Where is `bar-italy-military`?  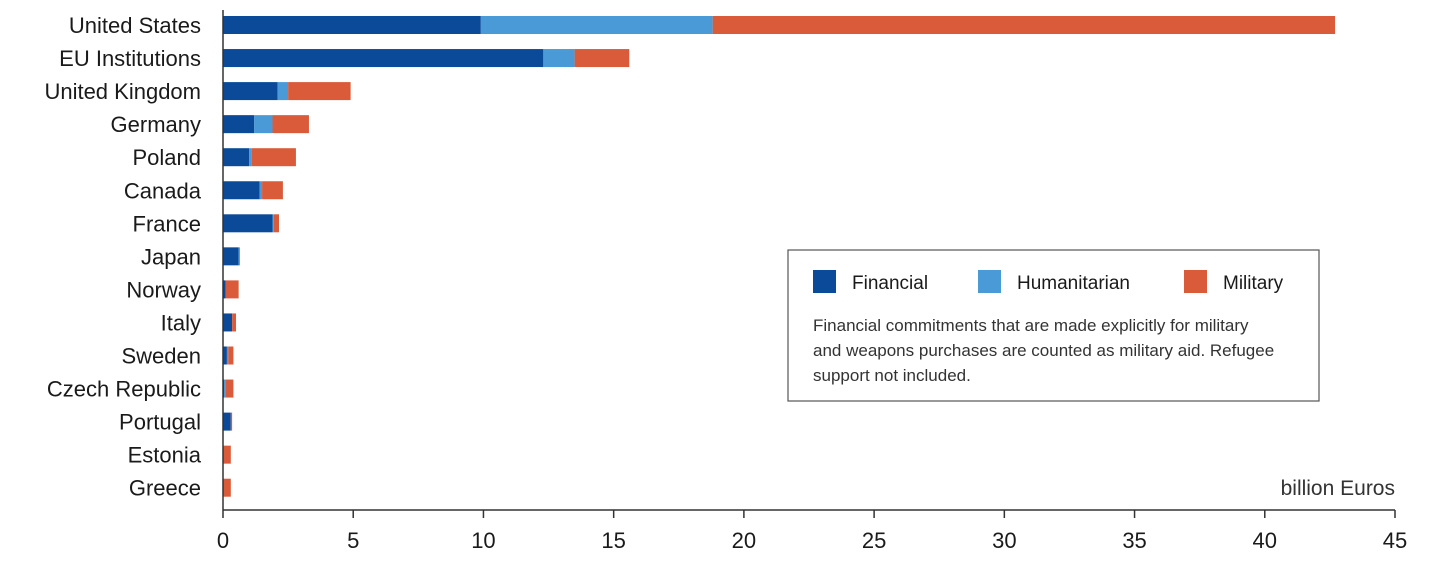 bar-italy-military is located at coordinates (234, 322).